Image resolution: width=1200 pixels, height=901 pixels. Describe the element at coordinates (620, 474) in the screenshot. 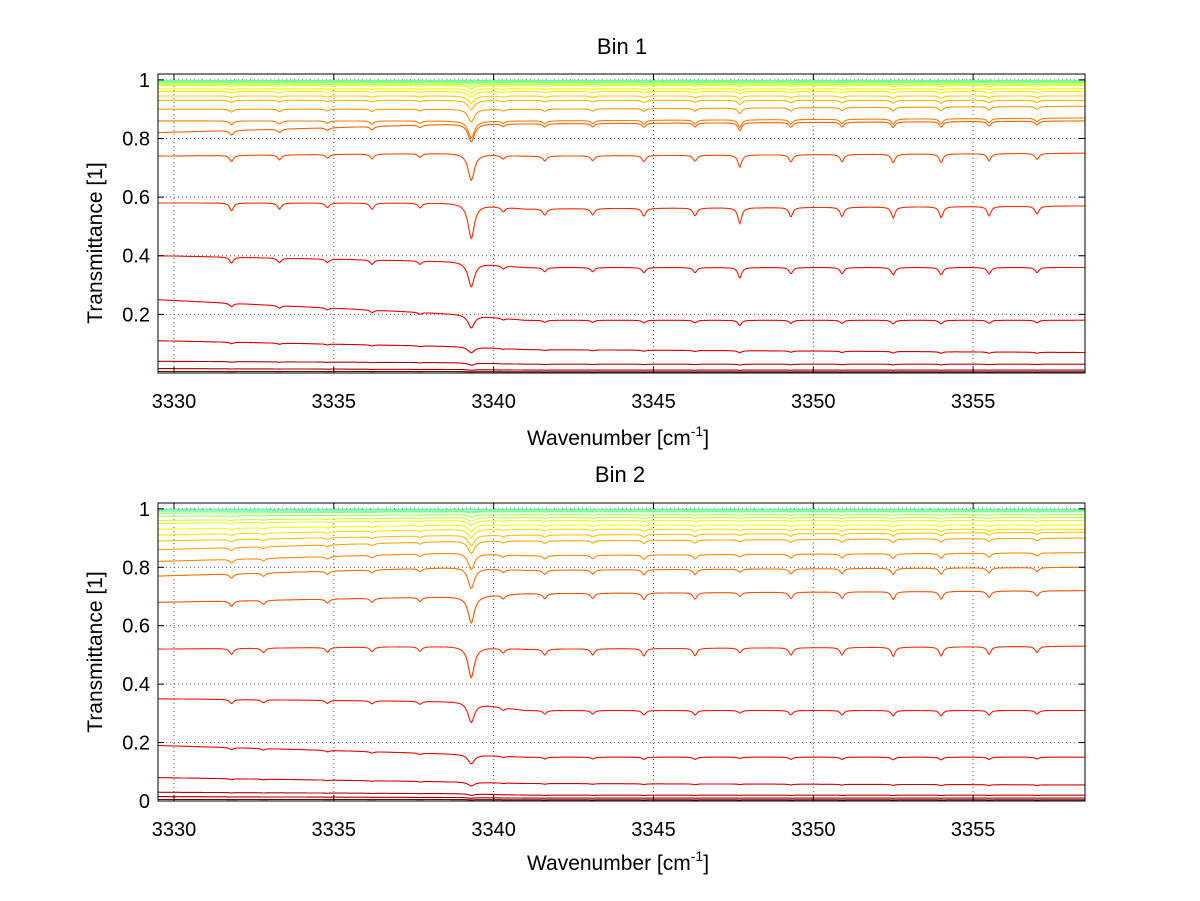

I see `subplot-title: Bin 2` at that location.